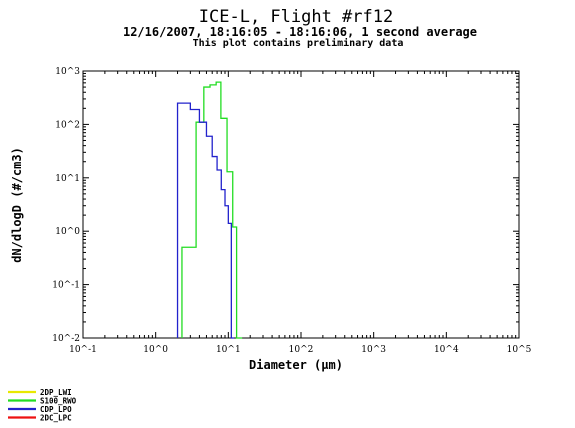 The width and height of the screenshot is (575, 428). What do you see at coordinates (373, 350) in the screenshot?
I see `x-tick-label: 10^3` at bounding box center [373, 350].